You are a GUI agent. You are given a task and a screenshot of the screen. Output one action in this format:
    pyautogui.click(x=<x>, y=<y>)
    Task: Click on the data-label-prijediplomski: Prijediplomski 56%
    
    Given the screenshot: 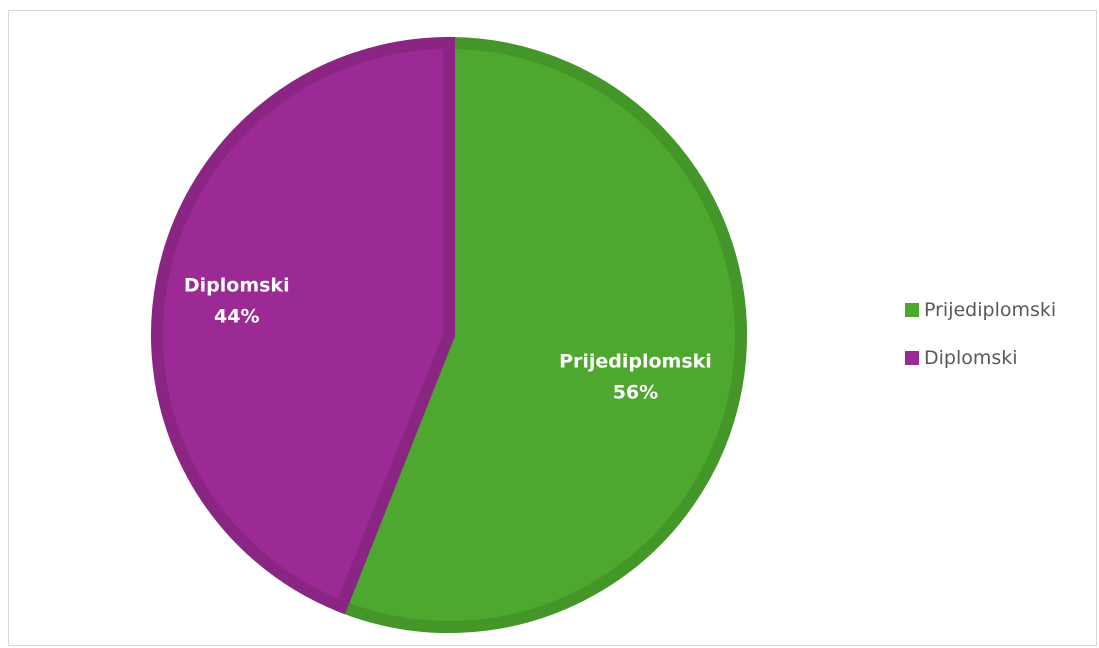 What is the action you would take?
    pyautogui.click(x=635, y=377)
    